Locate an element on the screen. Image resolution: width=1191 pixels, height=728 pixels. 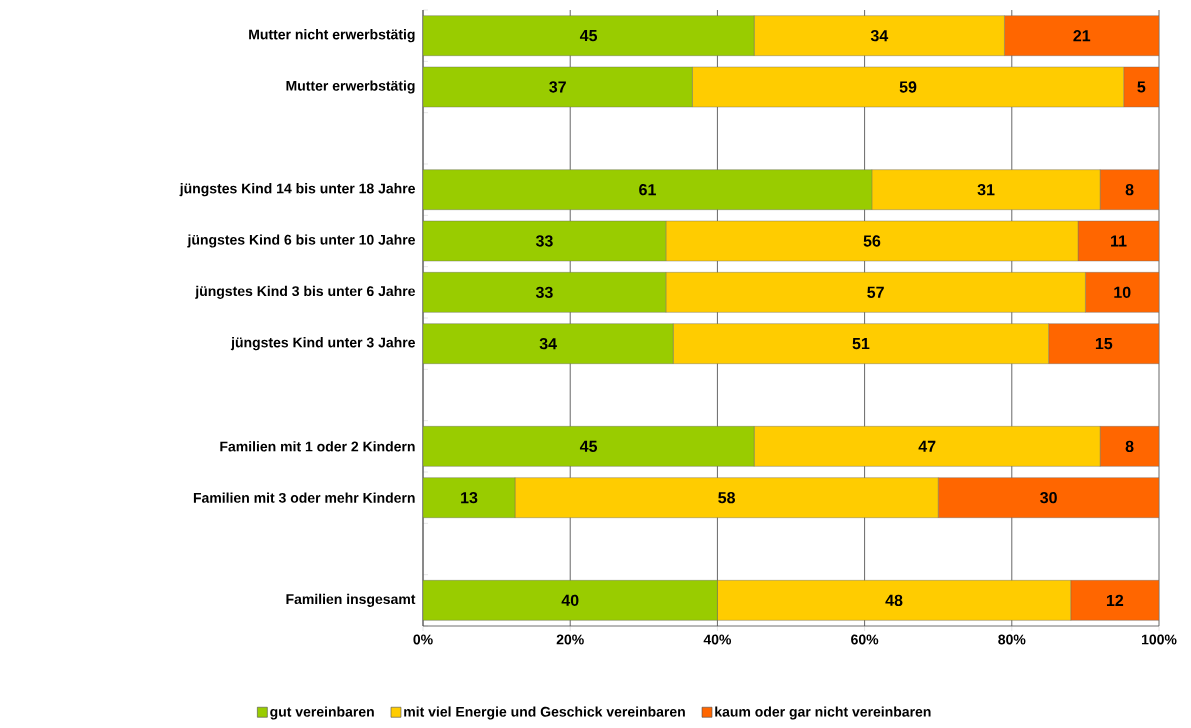
data-label: 12 is located at coordinates (1115, 600).